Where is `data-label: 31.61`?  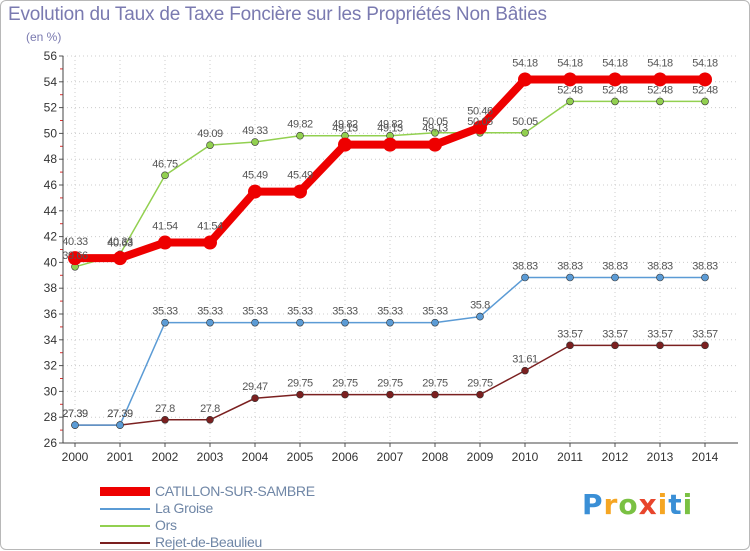
data-label: 31.61 is located at coordinates (525, 360).